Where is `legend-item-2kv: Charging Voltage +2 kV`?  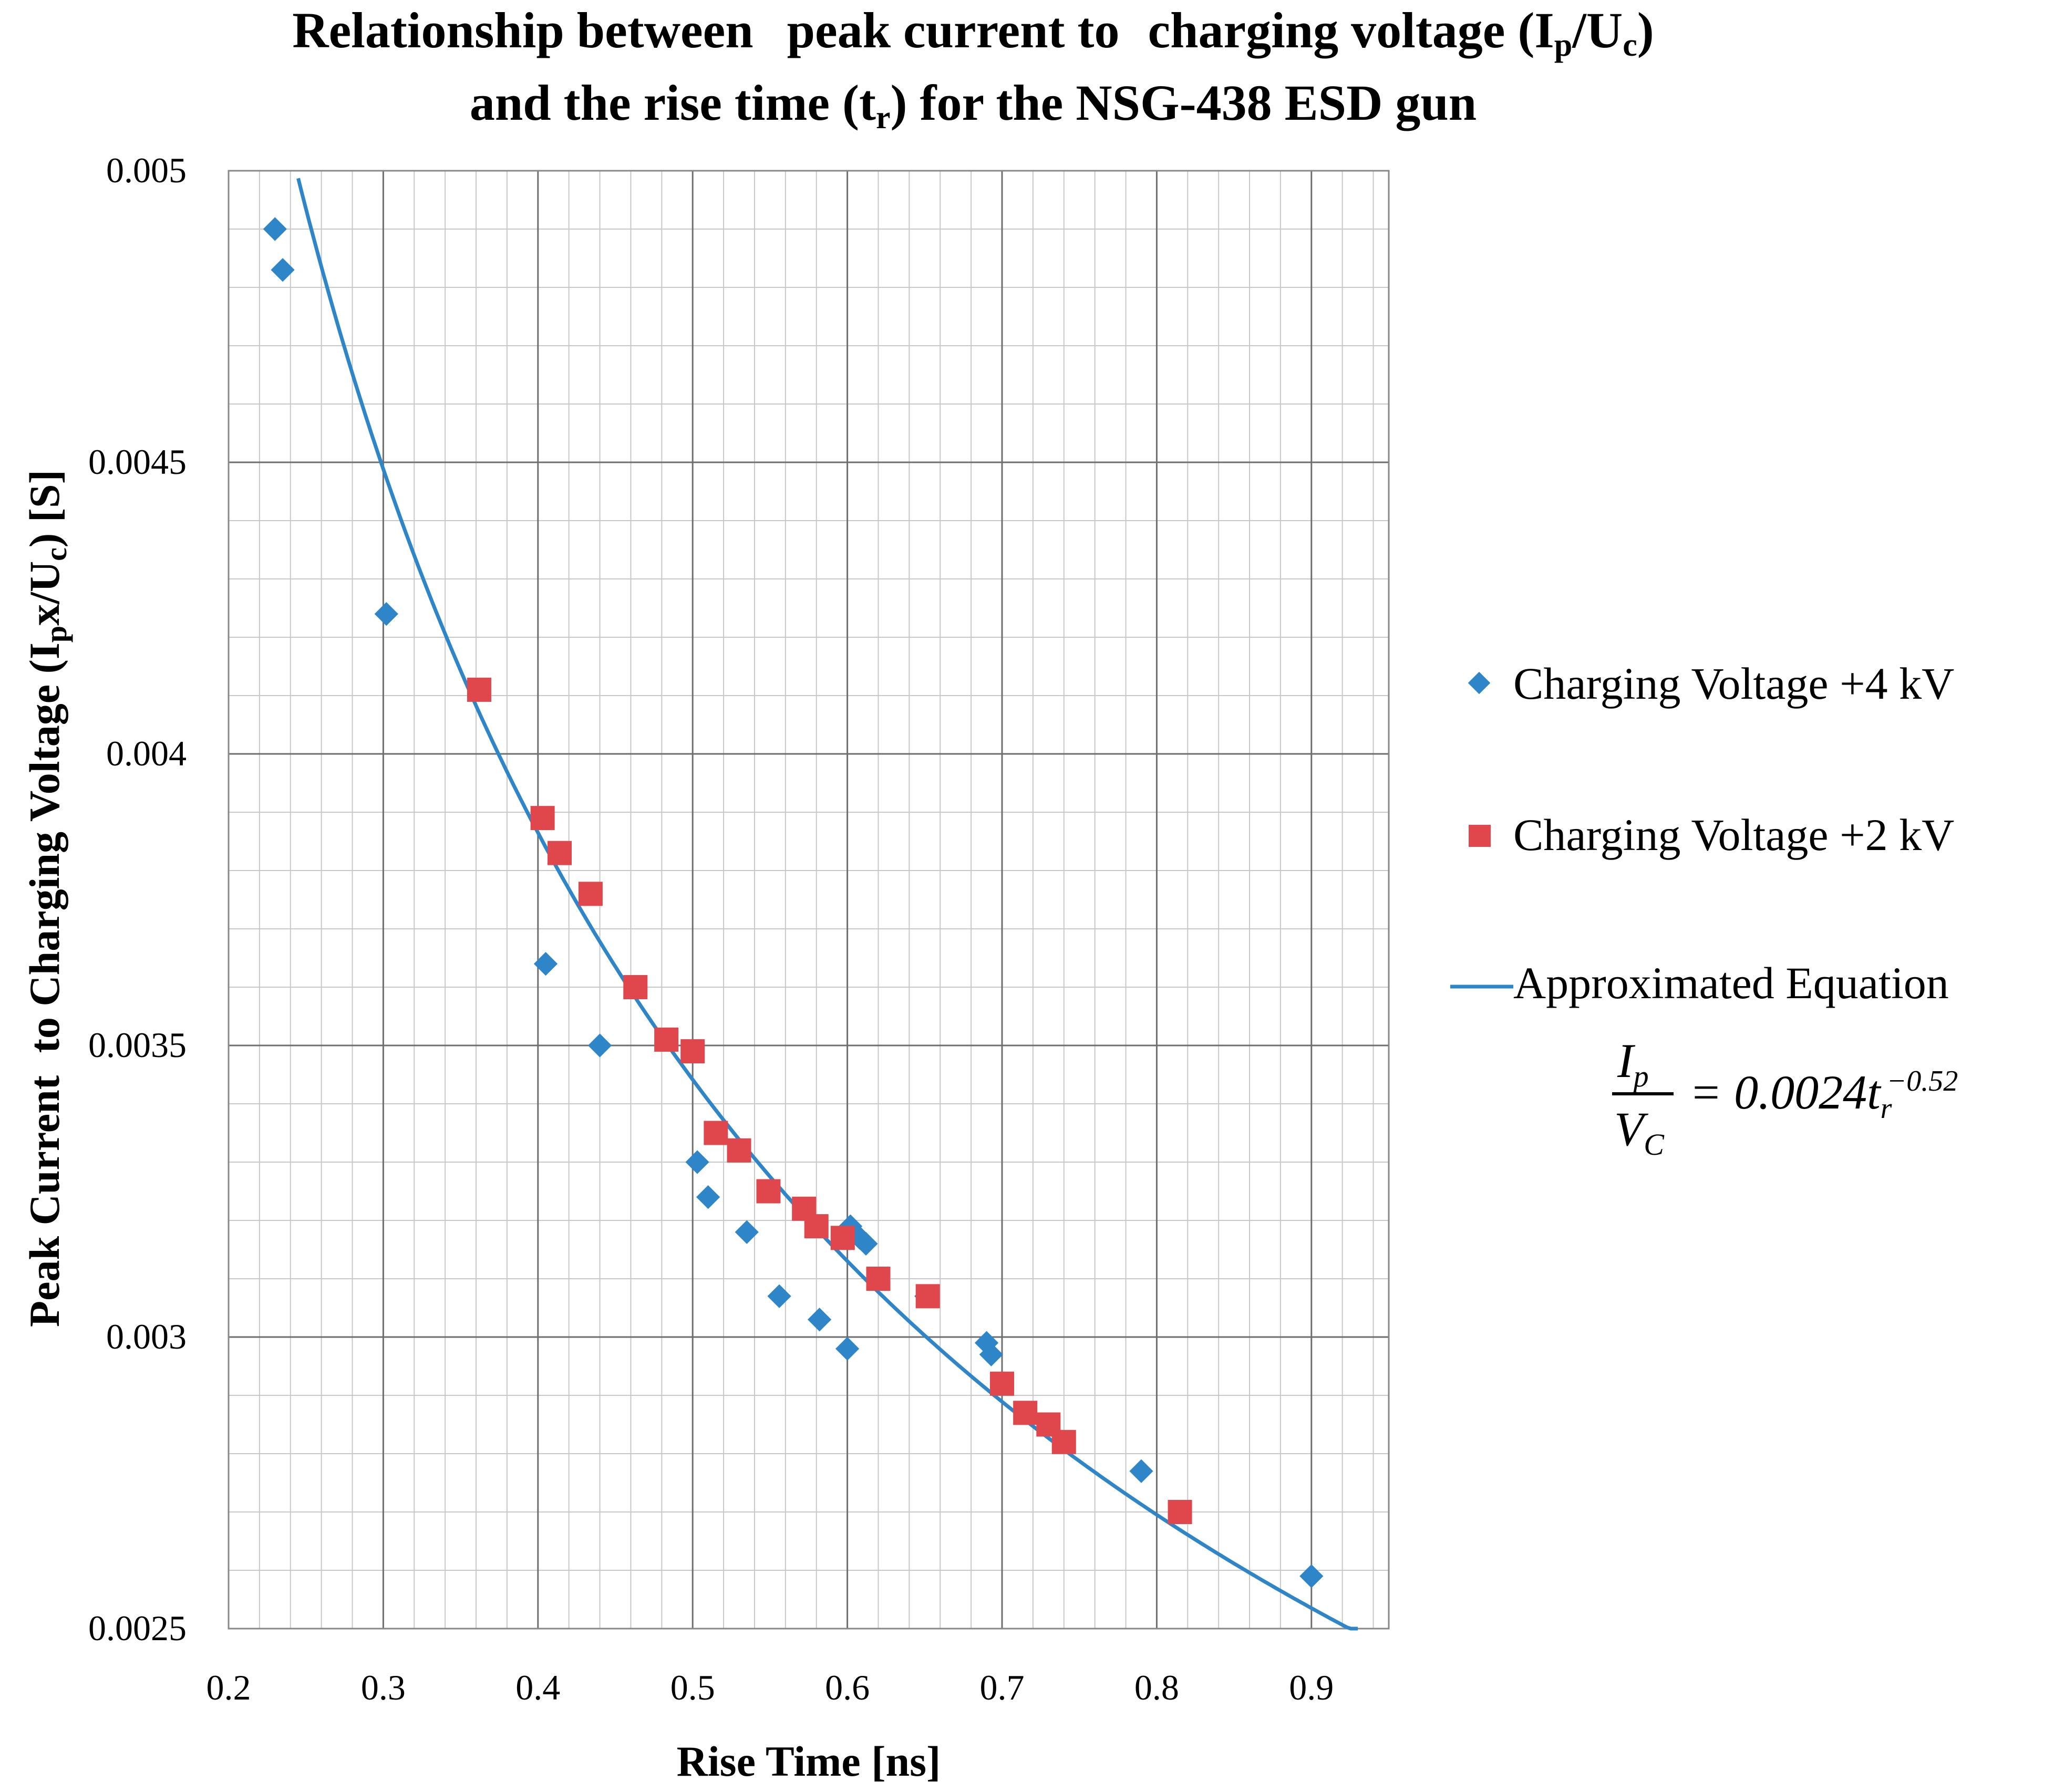
legend-item-2kv: Charging Voltage +2 kV is located at coordinates (1711, 835).